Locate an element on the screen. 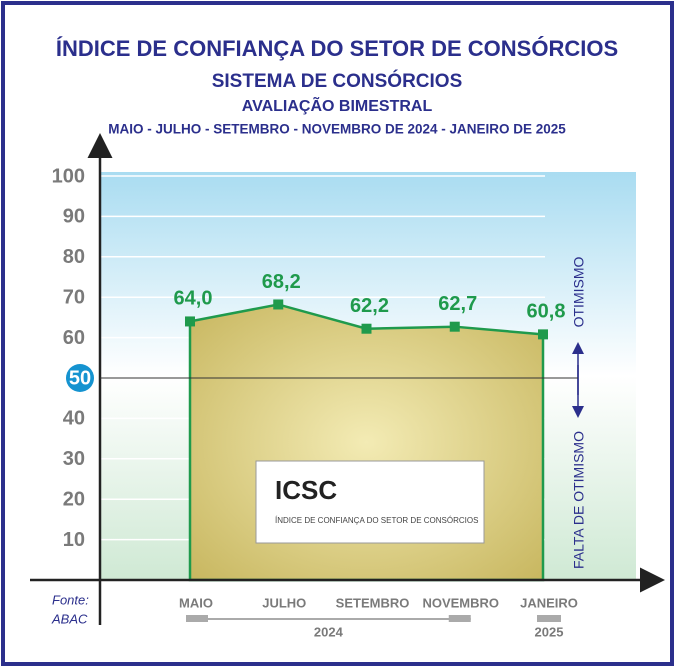 Image resolution: width=675 pixels, height=667 pixels. logo-box is located at coordinates (370, 502).